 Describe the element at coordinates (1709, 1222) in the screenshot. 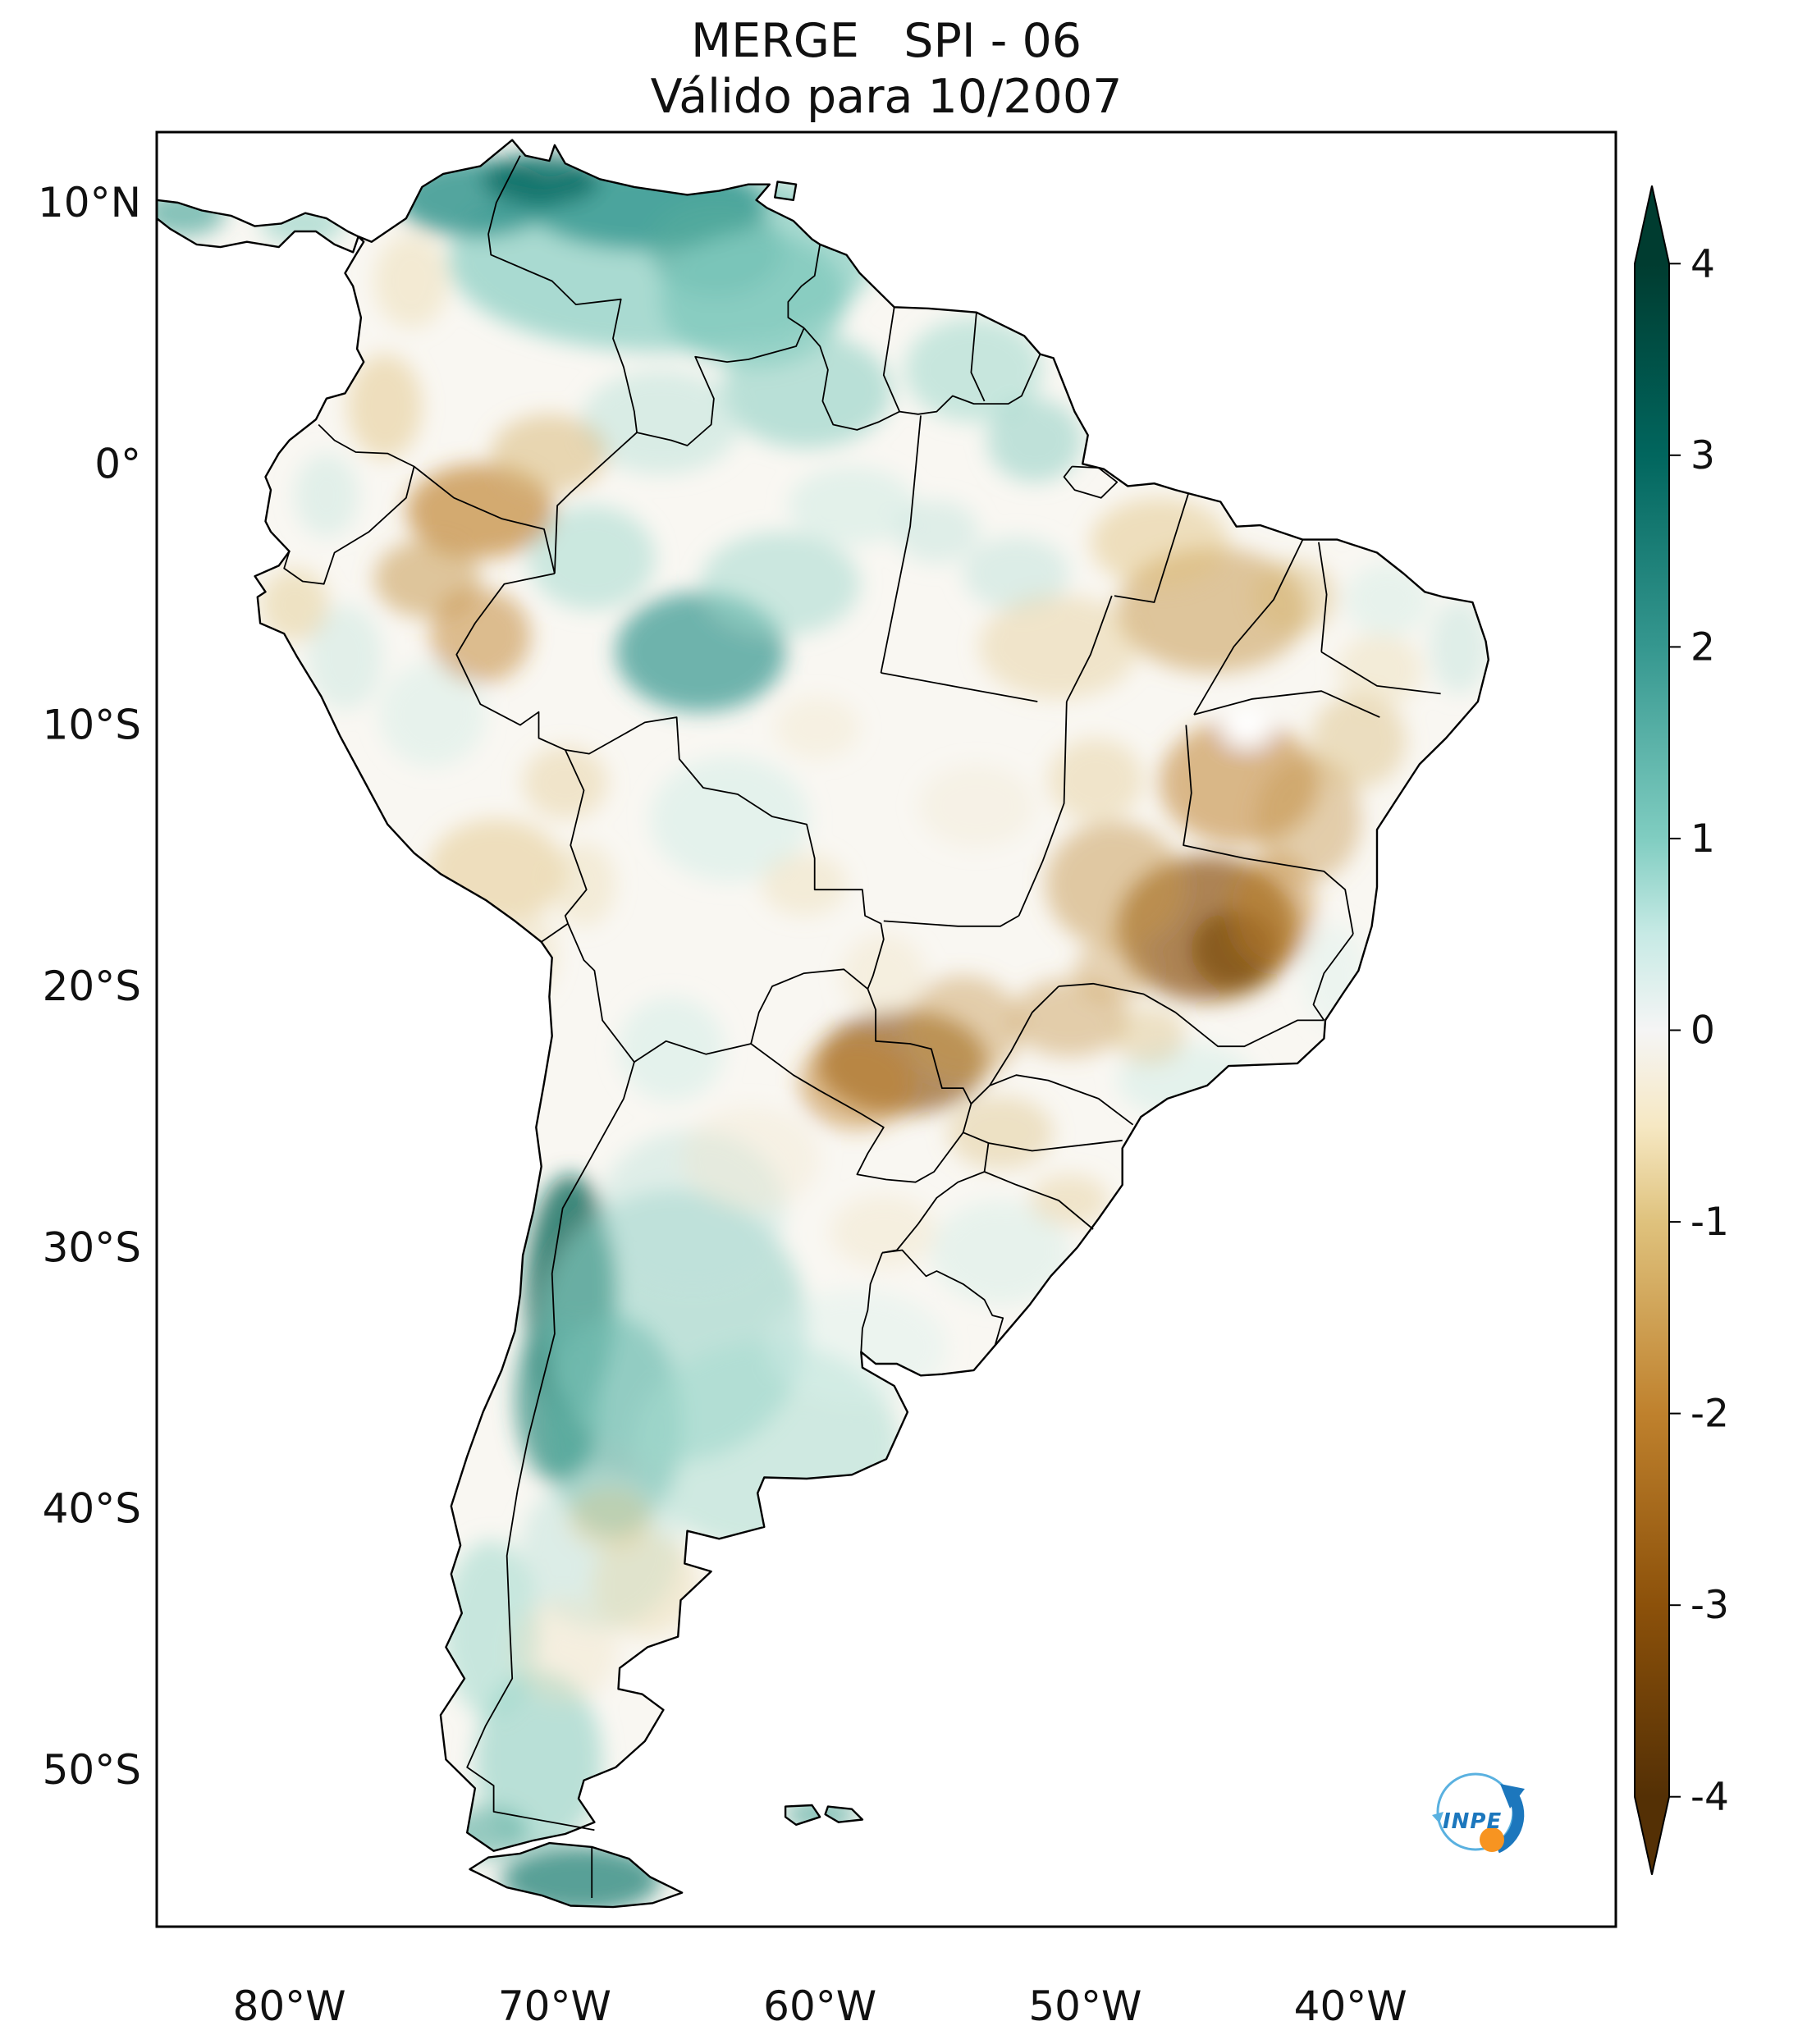

I see `colorbar-tick-label: -1` at that location.